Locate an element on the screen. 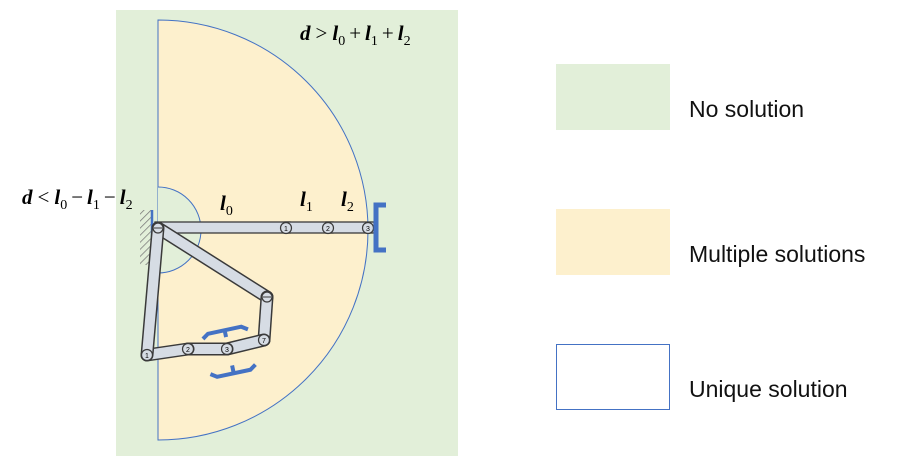 The height and width of the screenshot is (465, 911). bent-arm is located at coordinates (207, 291).